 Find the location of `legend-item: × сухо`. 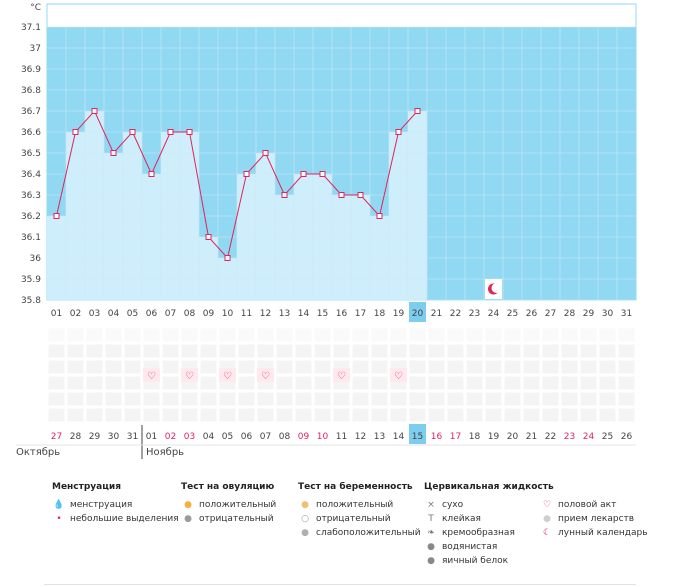

legend-item: × сухо is located at coordinates (489, 505).